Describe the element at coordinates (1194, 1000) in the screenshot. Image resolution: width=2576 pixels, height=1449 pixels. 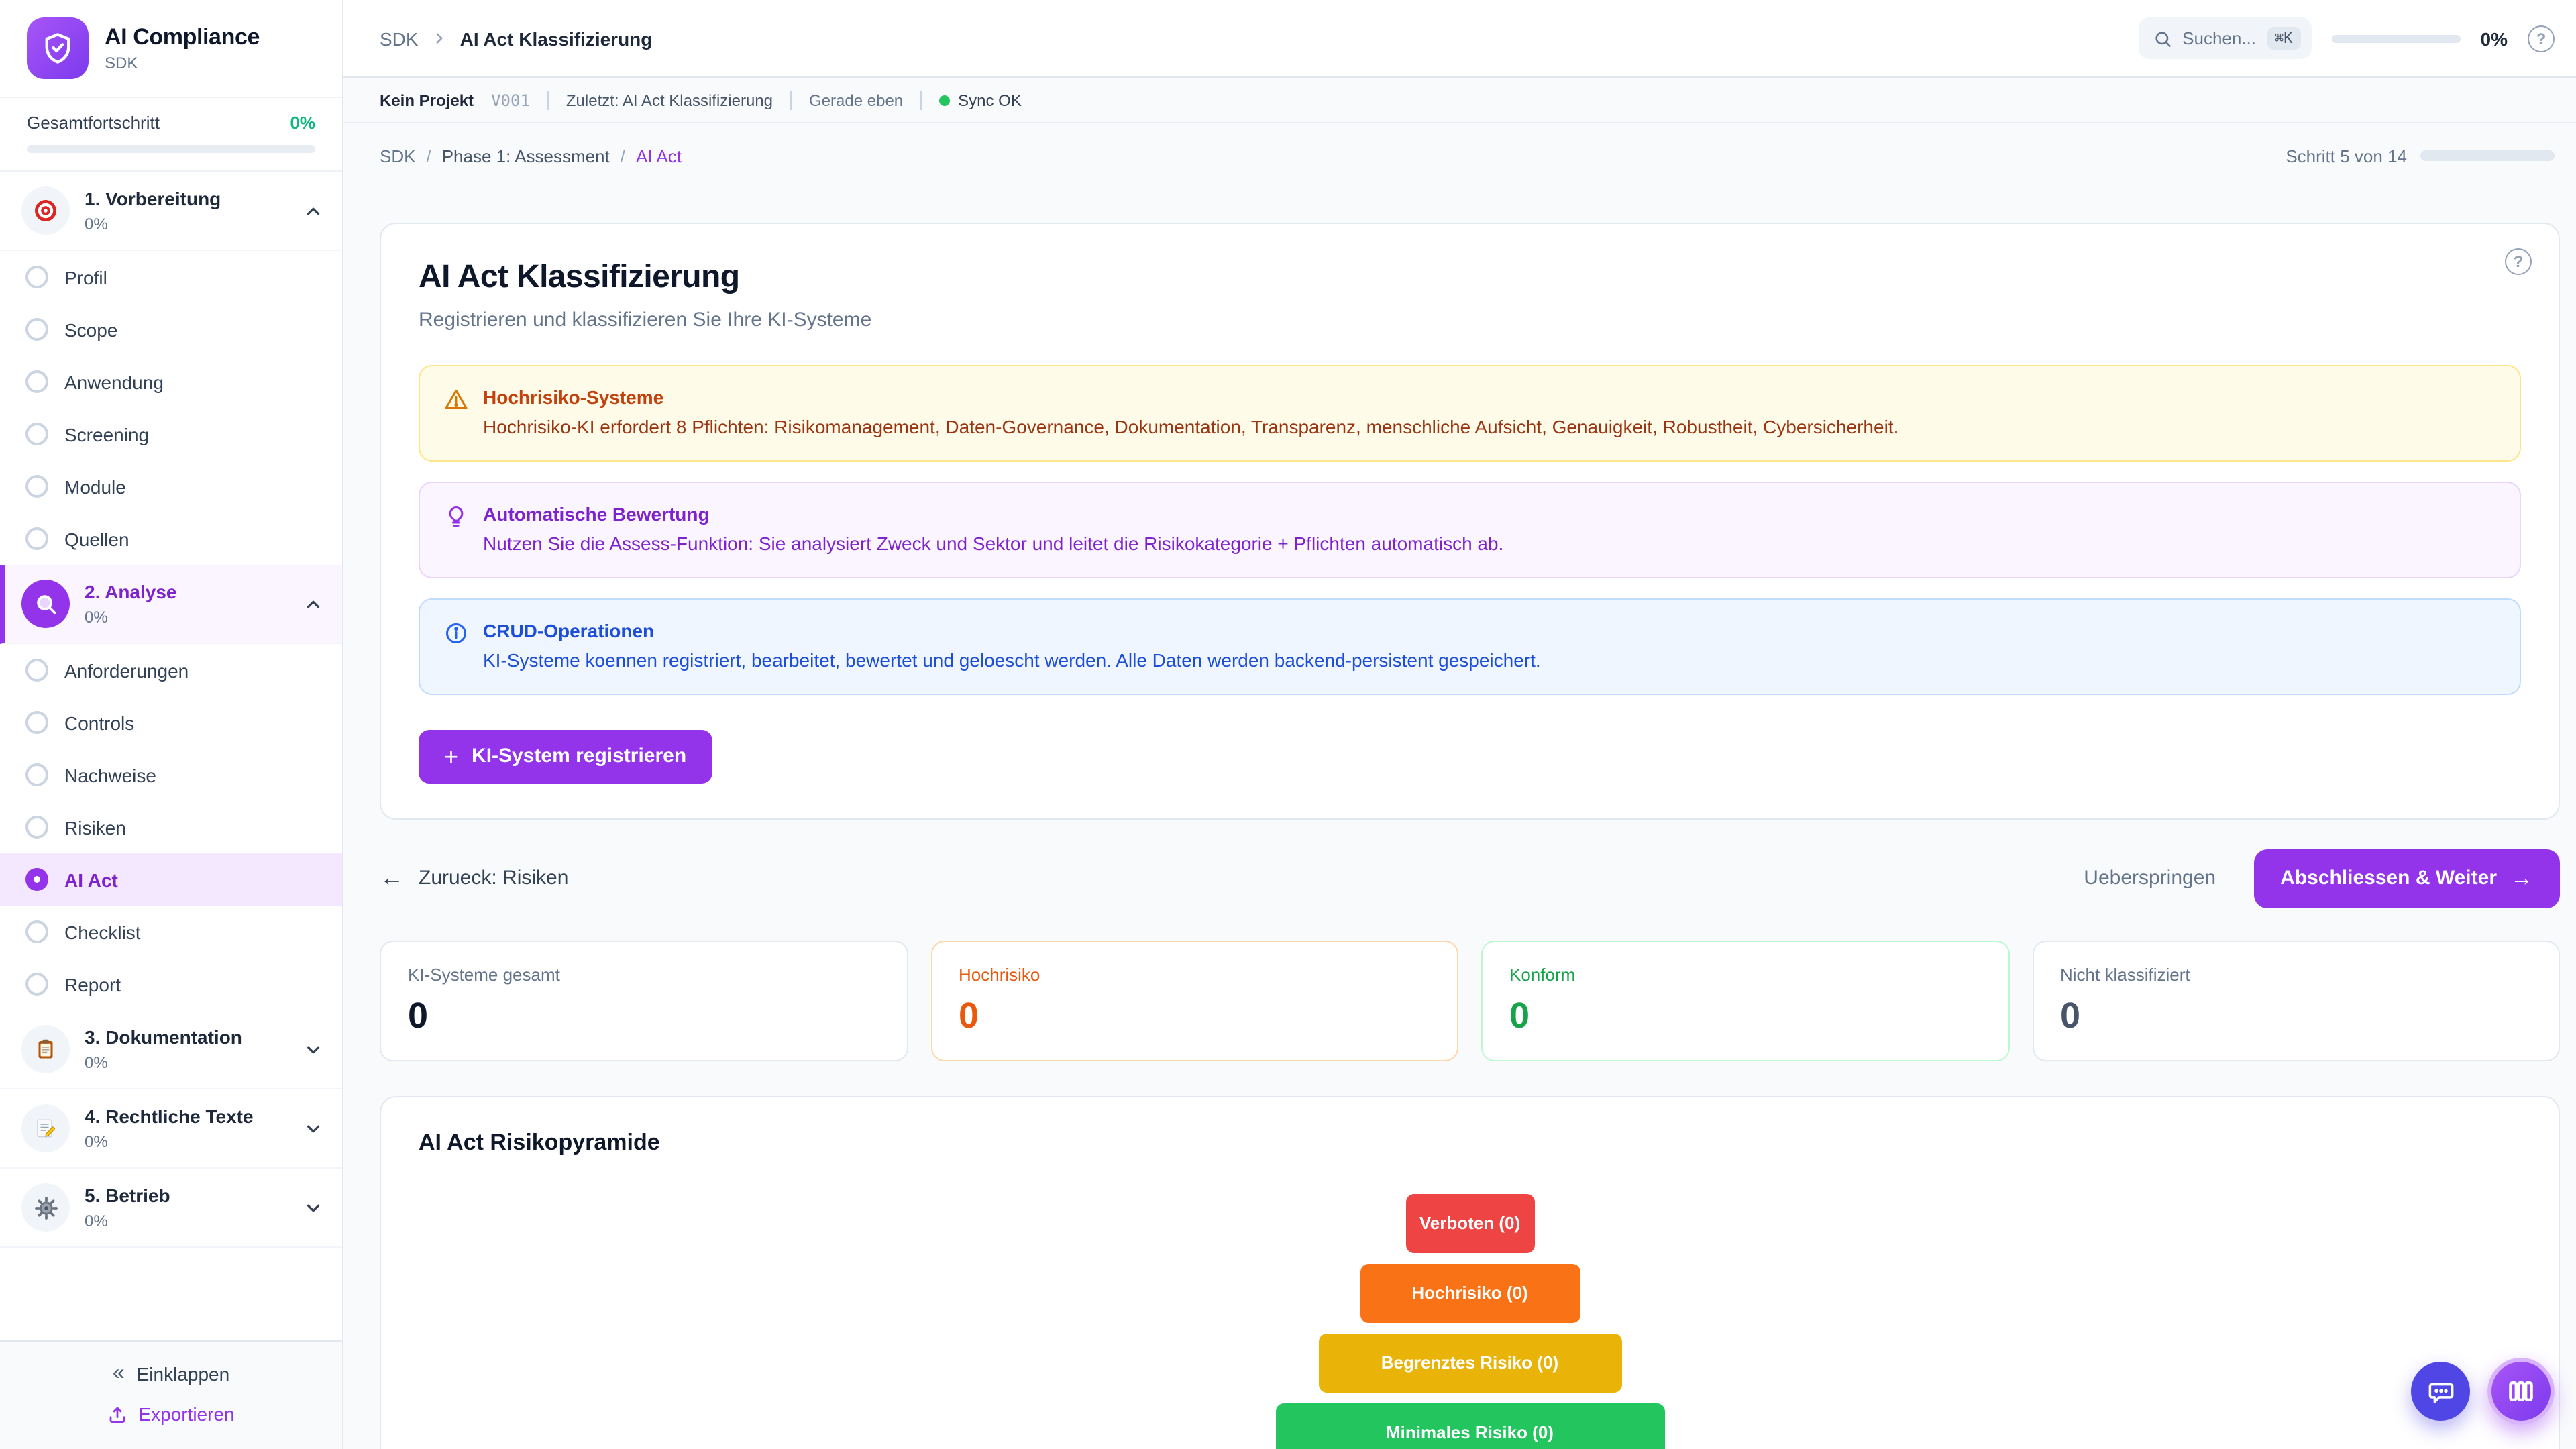
I see `stat-card-hochrisiko: Hochrisiko 0` at that location.